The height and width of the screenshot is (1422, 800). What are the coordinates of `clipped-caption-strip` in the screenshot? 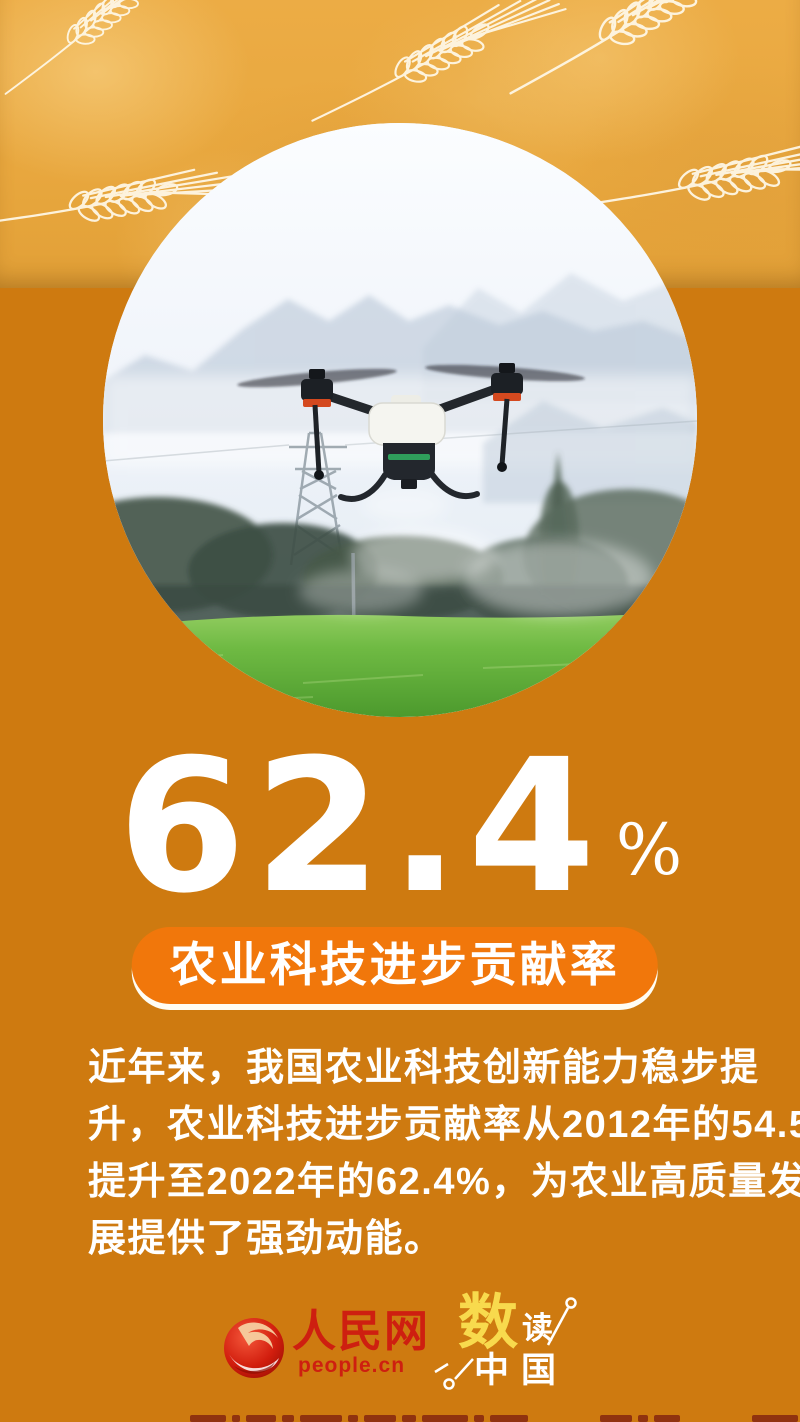 It's located at (400, 1418).